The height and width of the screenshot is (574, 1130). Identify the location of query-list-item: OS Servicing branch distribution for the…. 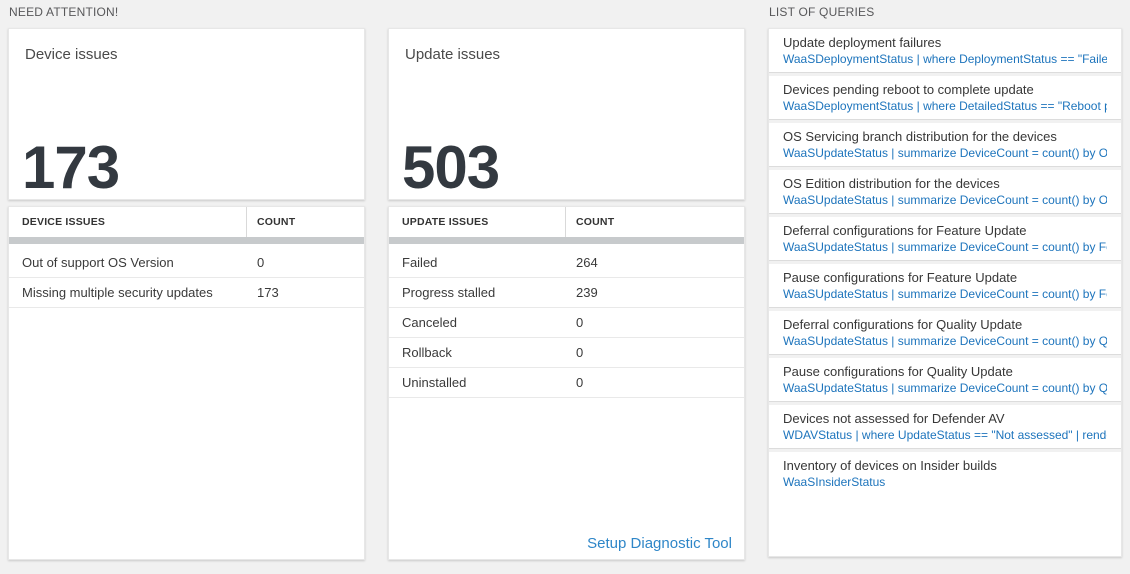
(945, 144).